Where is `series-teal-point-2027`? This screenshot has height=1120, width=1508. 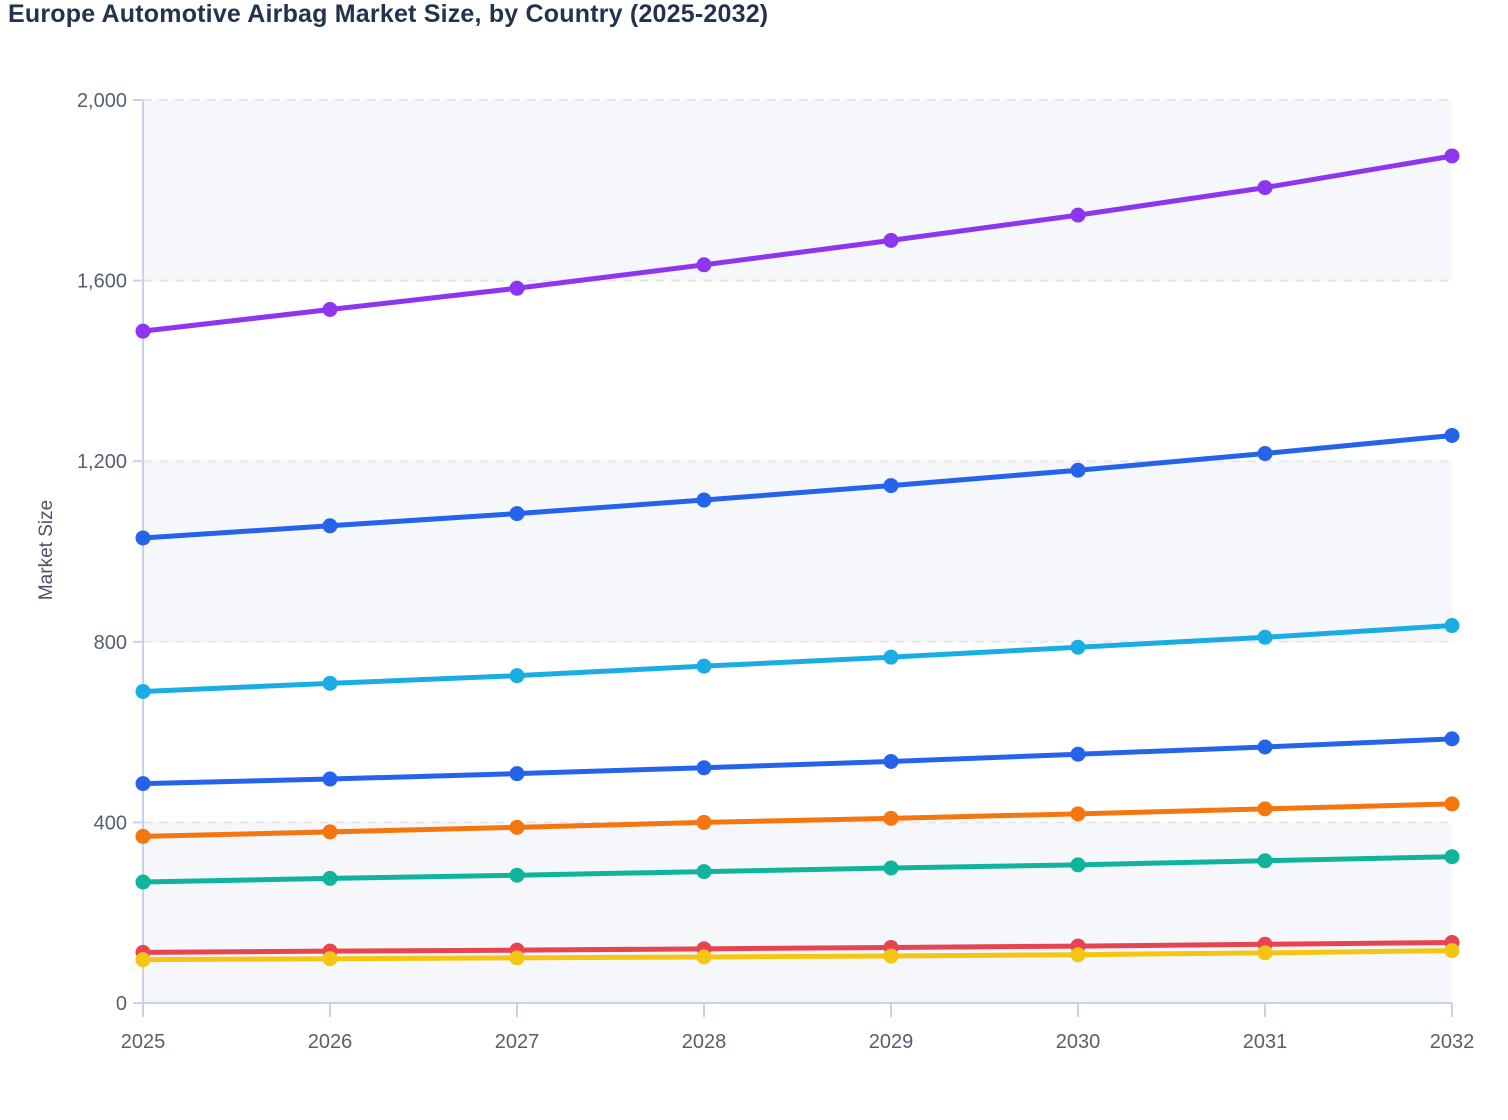 series-teal-point-2027 is located at coordinates (517, 875).